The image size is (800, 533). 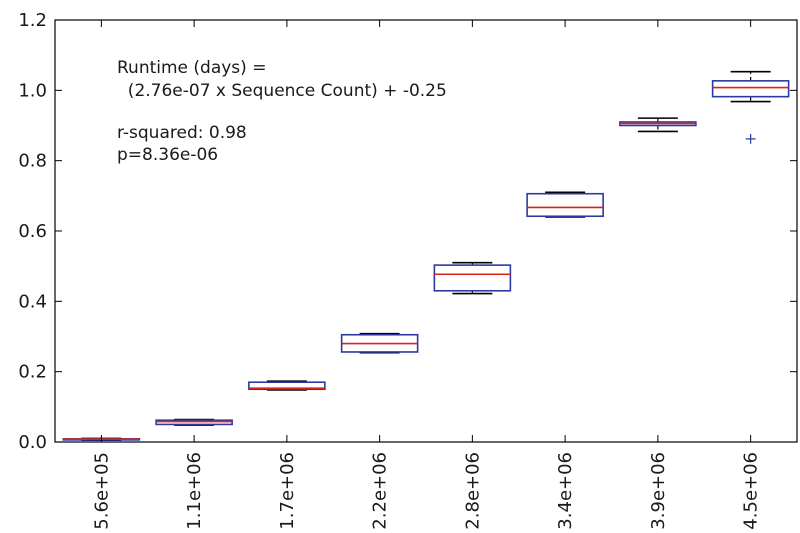 I want to click on box-3.9e+06, so click(x=658, y=125).